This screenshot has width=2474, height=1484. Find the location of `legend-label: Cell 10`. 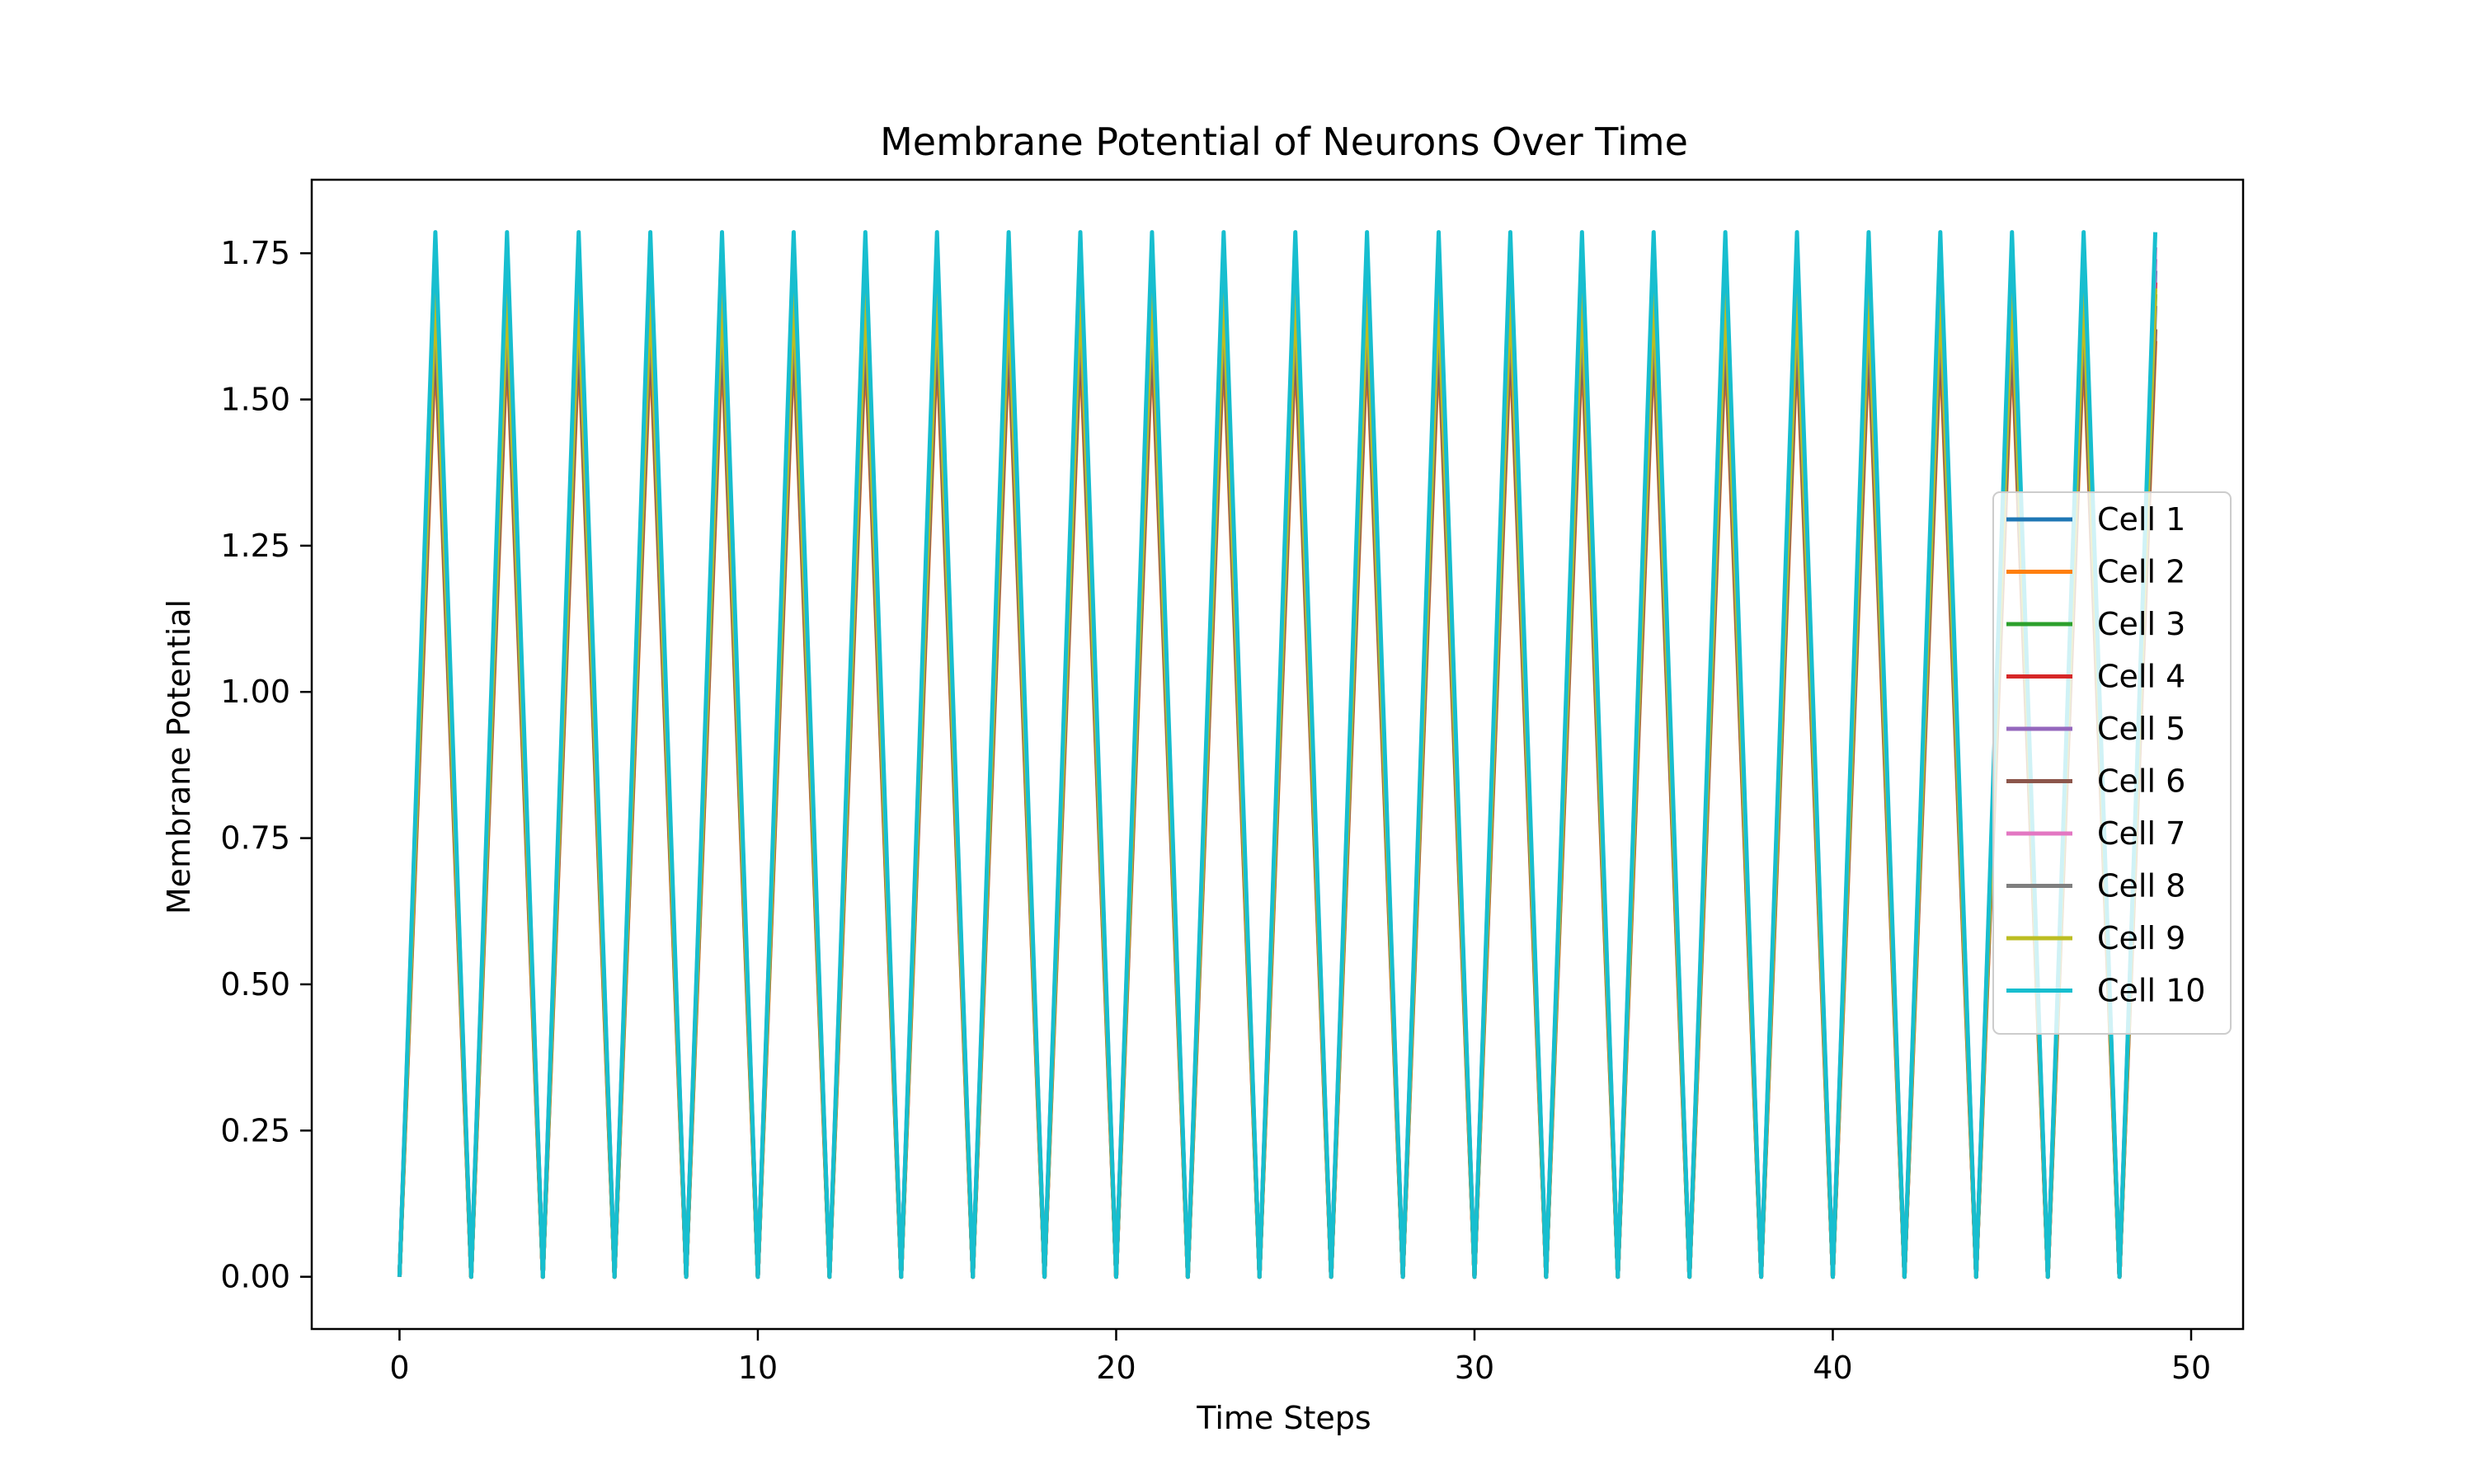

legend-label: Cell 10 is located at coordinates (2151, 991).